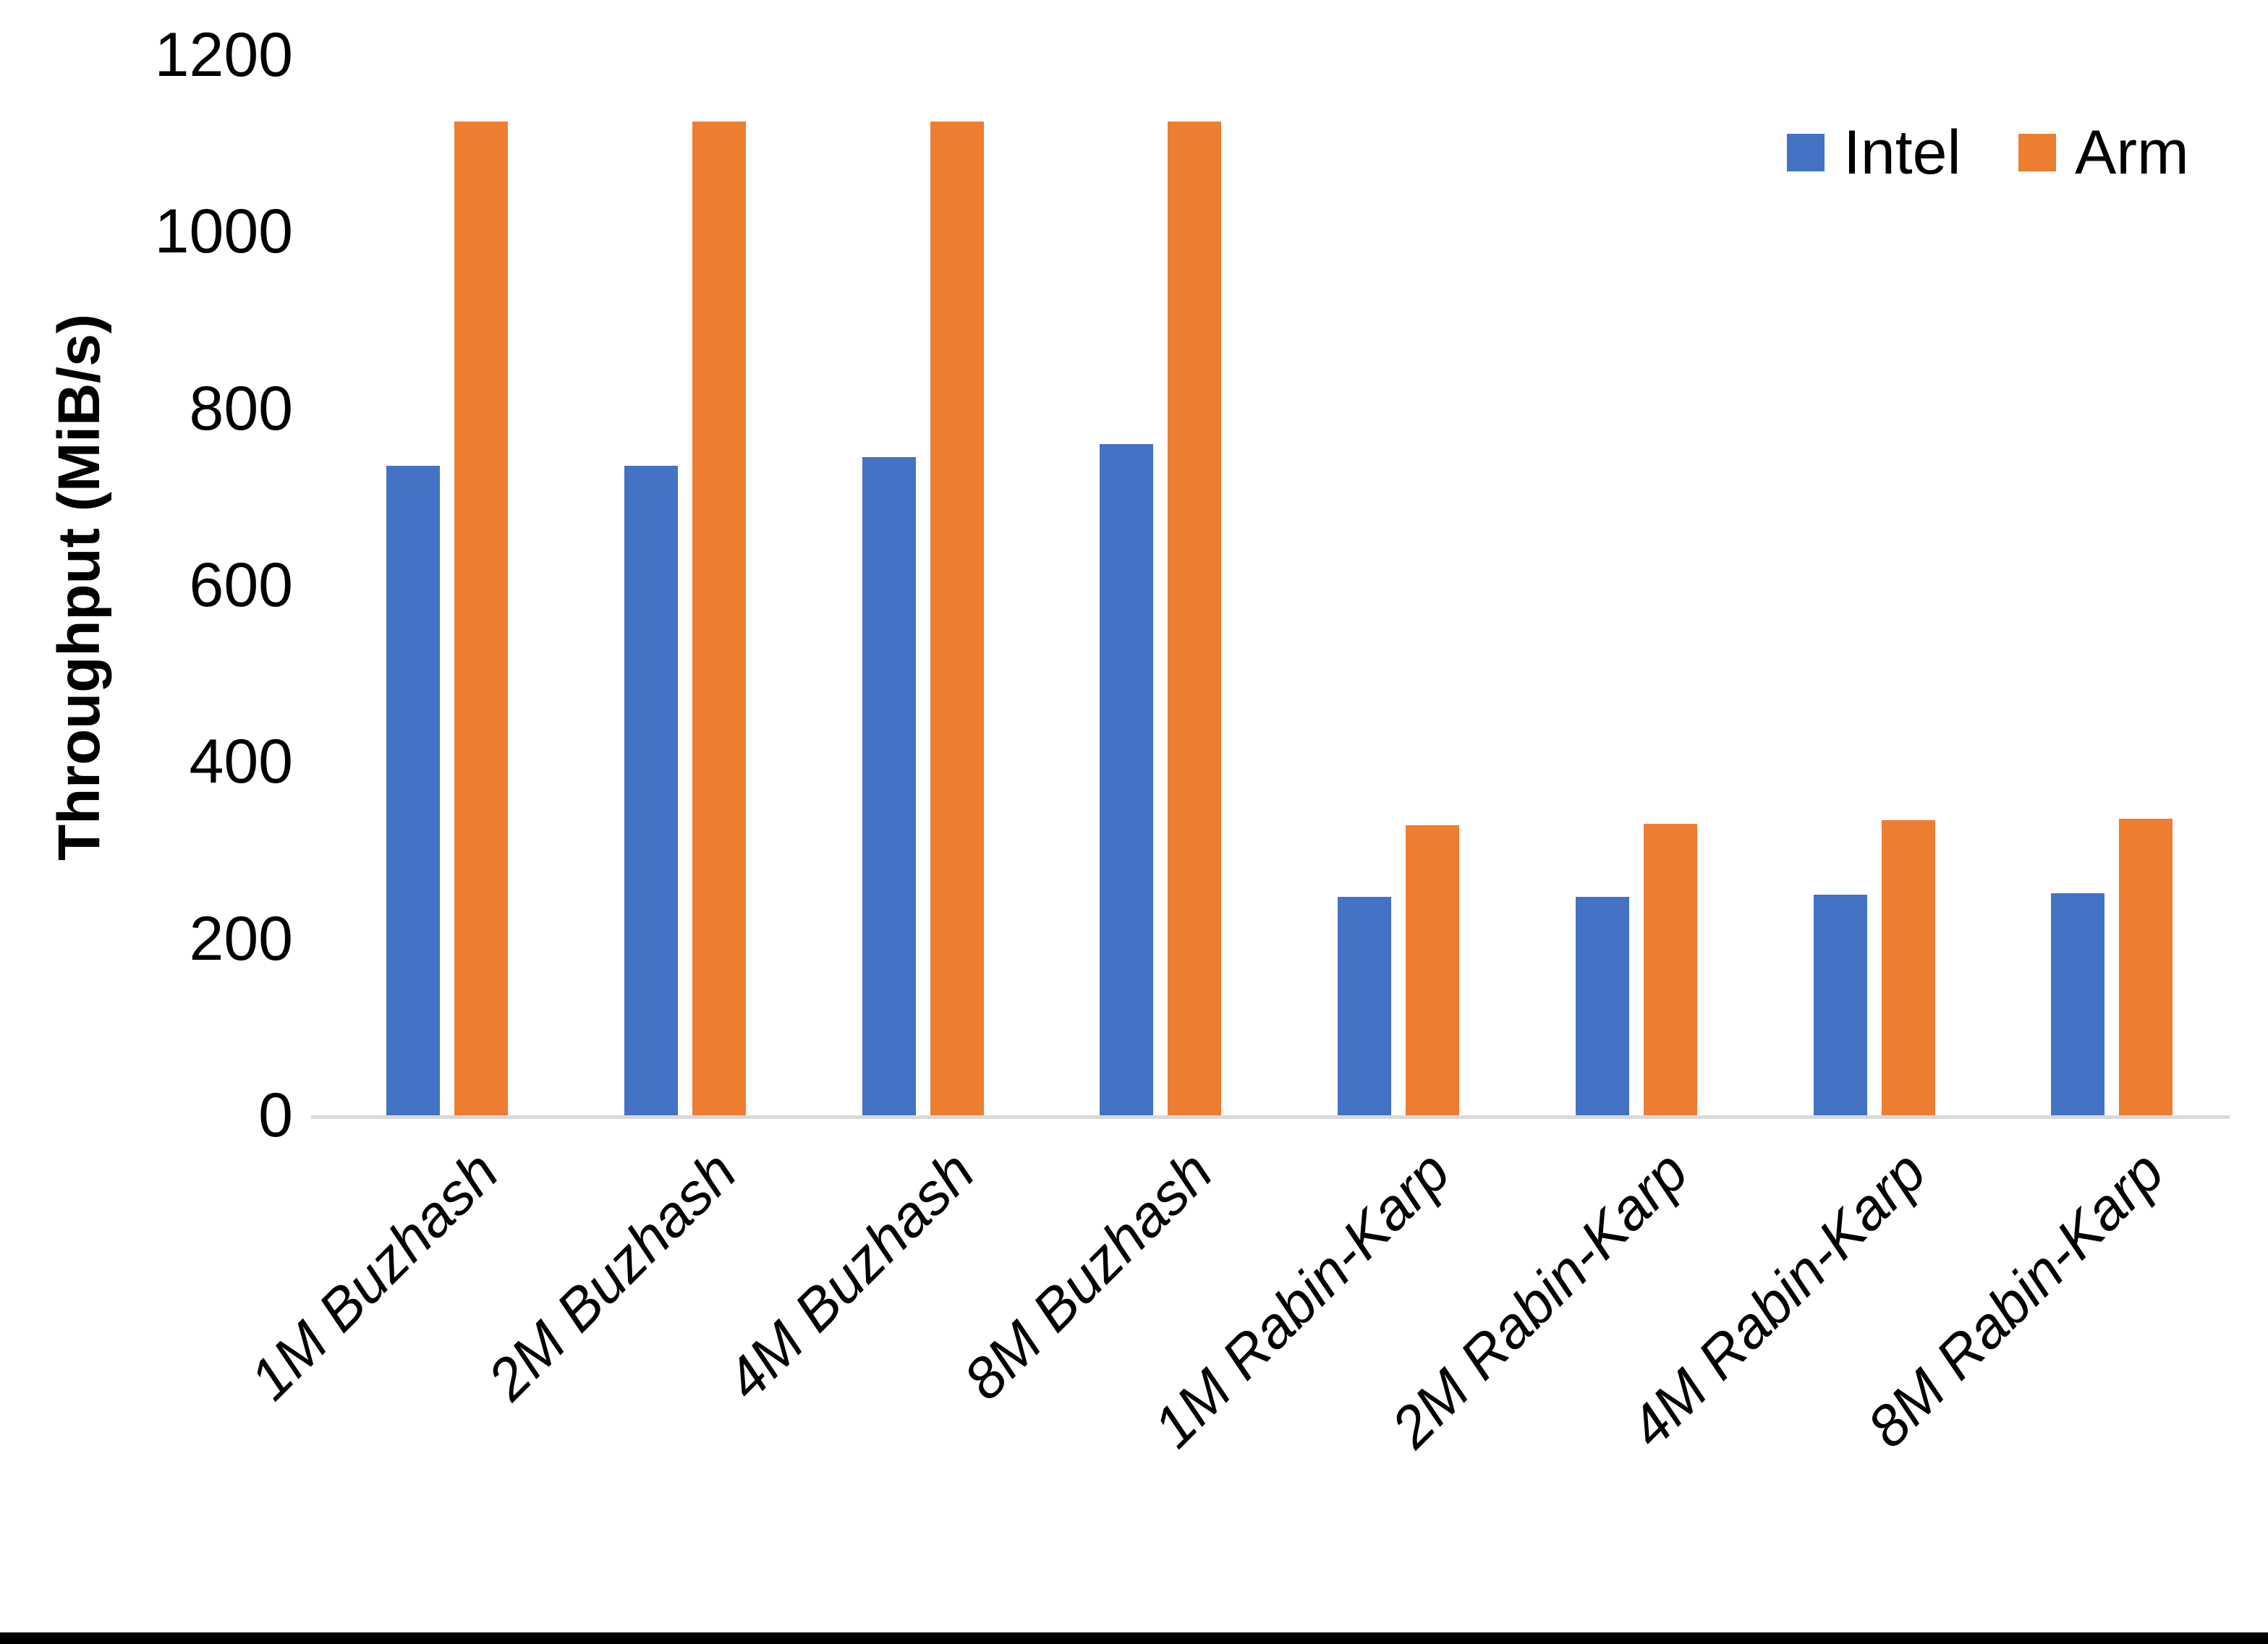 The width and height of the screenshot is (2268, 1644). I want to click on x-label-4m-rabin-karp: 4M Rabin-Karp, so click(1777, 1299).